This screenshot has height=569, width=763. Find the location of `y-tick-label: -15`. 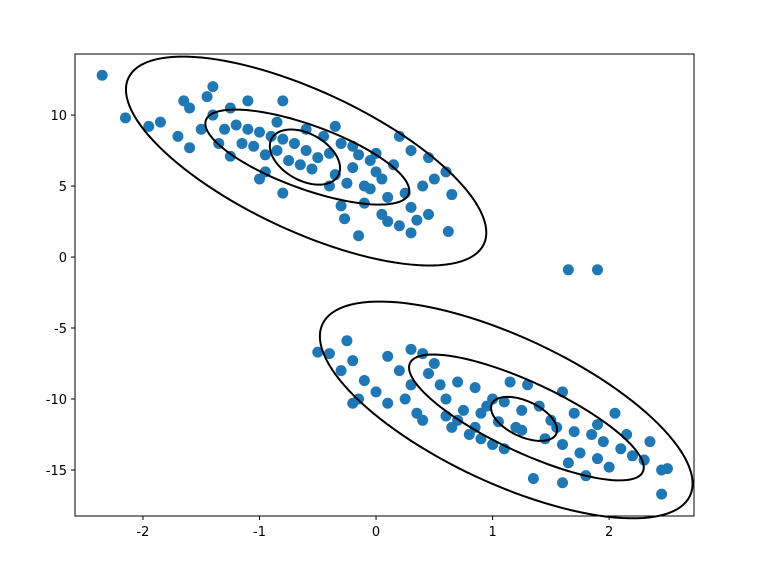

y-tick-label: -15 is located at coordinates (56, 471).